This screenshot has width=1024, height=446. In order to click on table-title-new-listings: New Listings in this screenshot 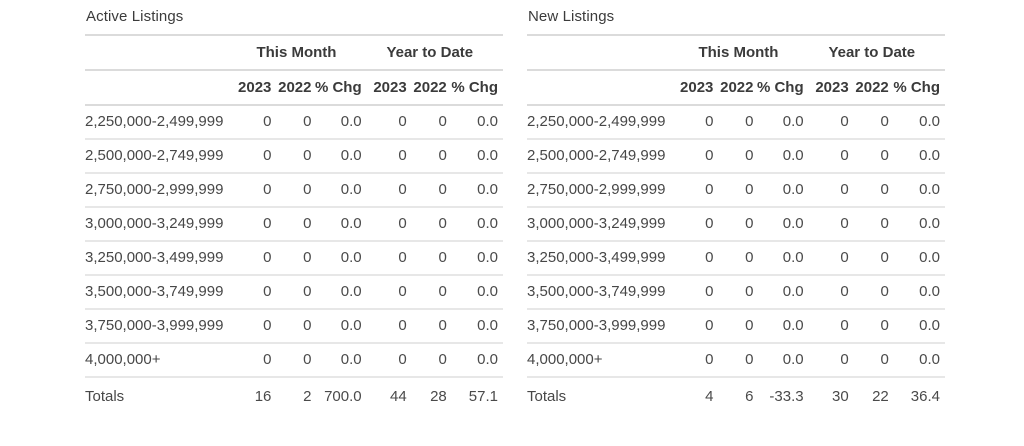, I will do `click(736, 20)`.